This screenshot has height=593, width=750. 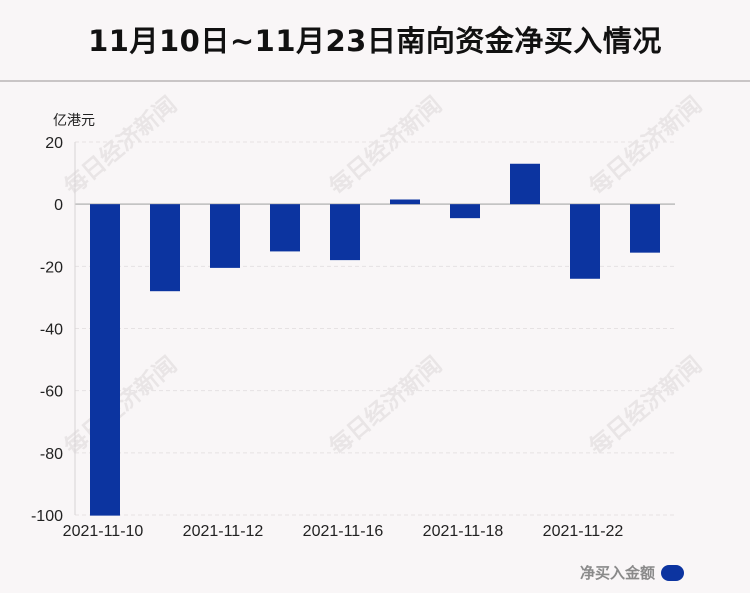 I want to click on legend: 净买入金额, so click(x=632, y=572).